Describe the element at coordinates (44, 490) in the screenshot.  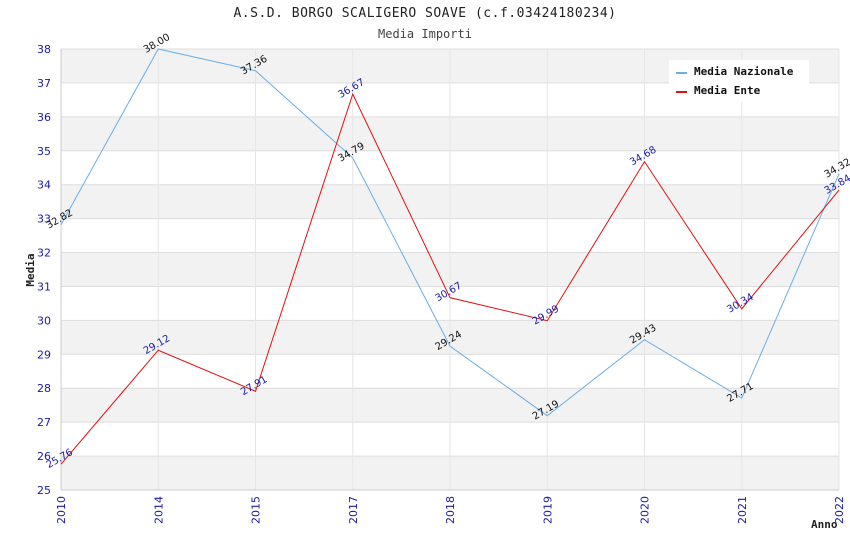
I see `y-tick-label: 25` at that location.